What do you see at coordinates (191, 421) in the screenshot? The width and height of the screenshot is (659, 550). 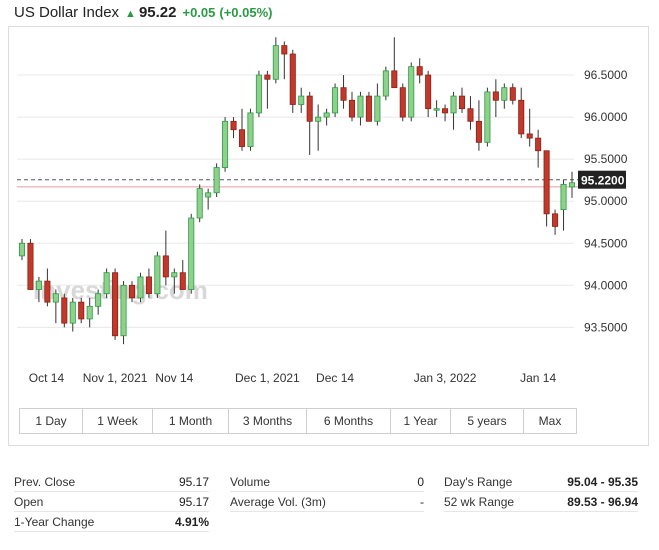 I see `range-button-1-month: 1 Month` at bounding box center [191, 421].